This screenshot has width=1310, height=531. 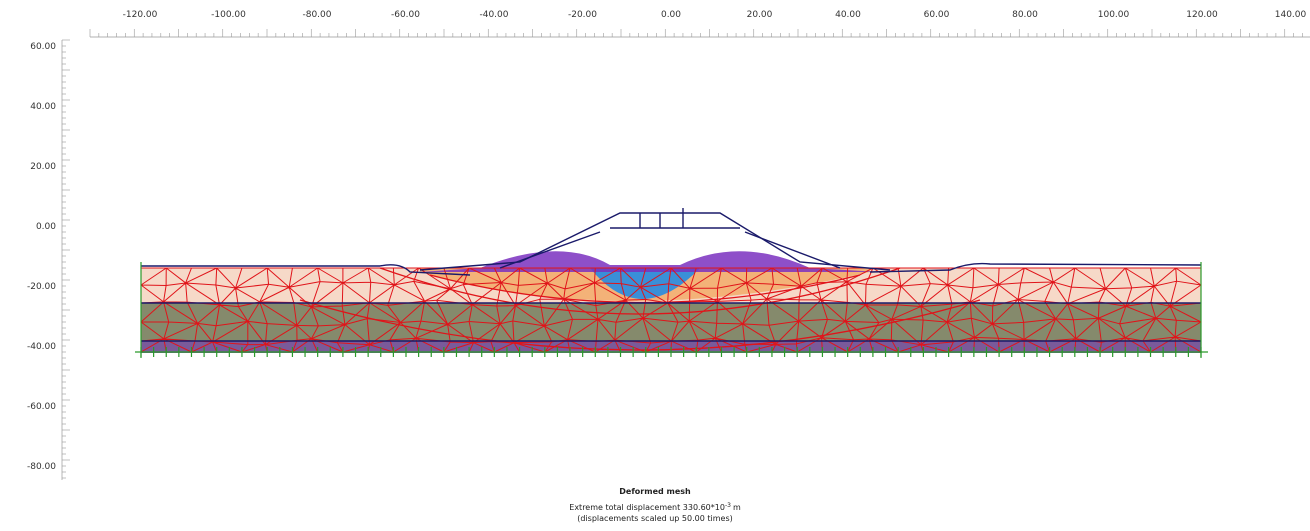 What do you see at coordinates (41, 467) in the screenshot?
I see `y-tick-label: -80.00` at bounding box center [41, 467].